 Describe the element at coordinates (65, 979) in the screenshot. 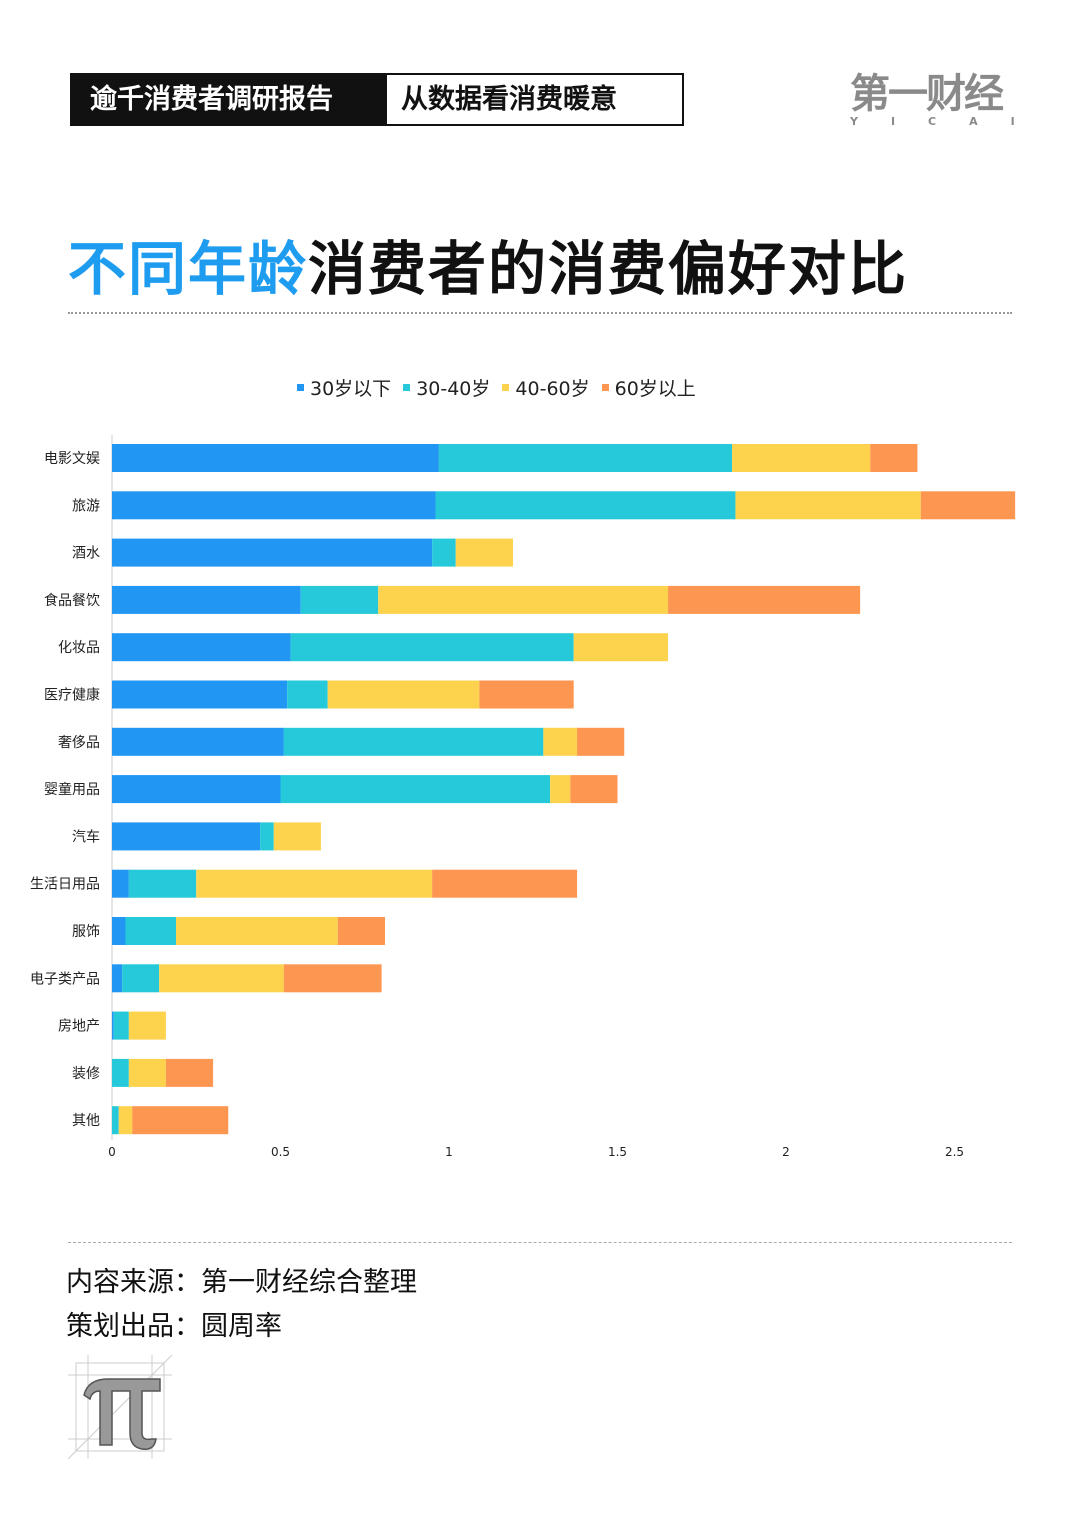

I see `category-label: 电子类产品` at that location.